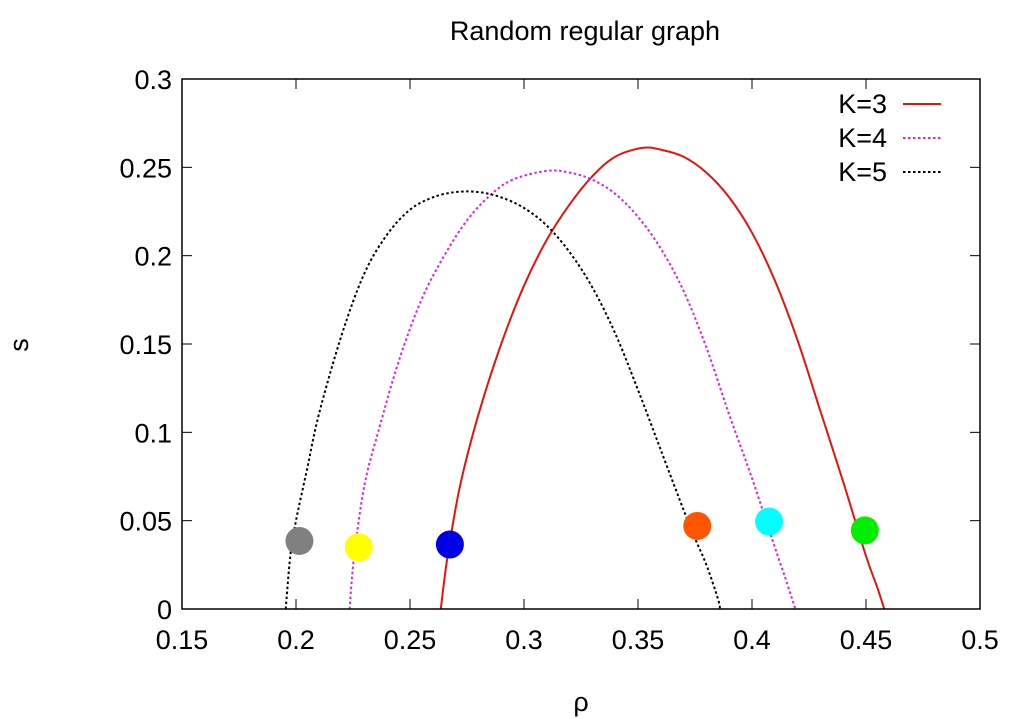 The height and width of the screenshot is (718, 1011). Describe the element at coordinates (862, 172) in the screenshot. I see `legend-label: K=5` at that location.